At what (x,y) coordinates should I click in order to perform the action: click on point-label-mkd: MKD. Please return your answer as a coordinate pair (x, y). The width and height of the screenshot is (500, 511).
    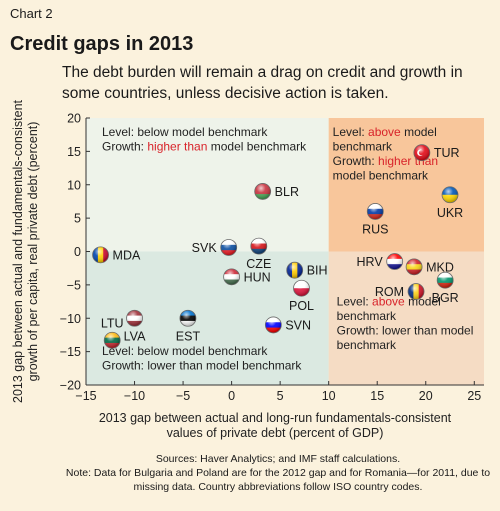
    Looking at the image, I should click on (440, 267).